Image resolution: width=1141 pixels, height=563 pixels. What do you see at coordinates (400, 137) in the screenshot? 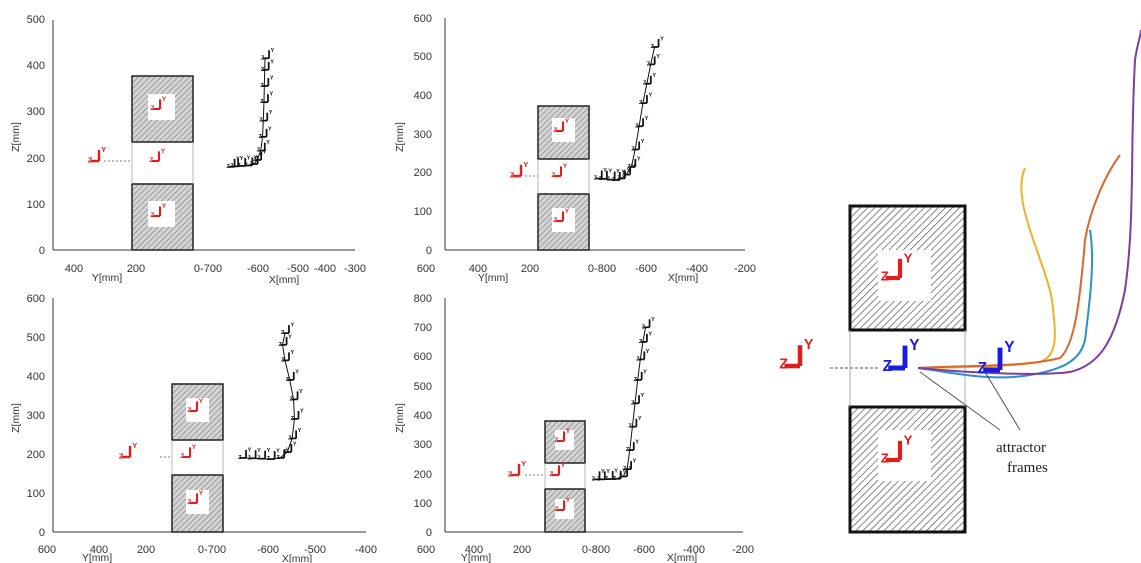
I see `z-axis-label: Z[mm]` at bounding box center [400, 137].